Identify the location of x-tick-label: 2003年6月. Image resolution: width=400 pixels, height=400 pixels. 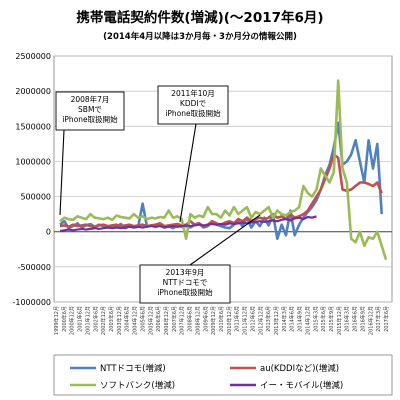
(111, 319).